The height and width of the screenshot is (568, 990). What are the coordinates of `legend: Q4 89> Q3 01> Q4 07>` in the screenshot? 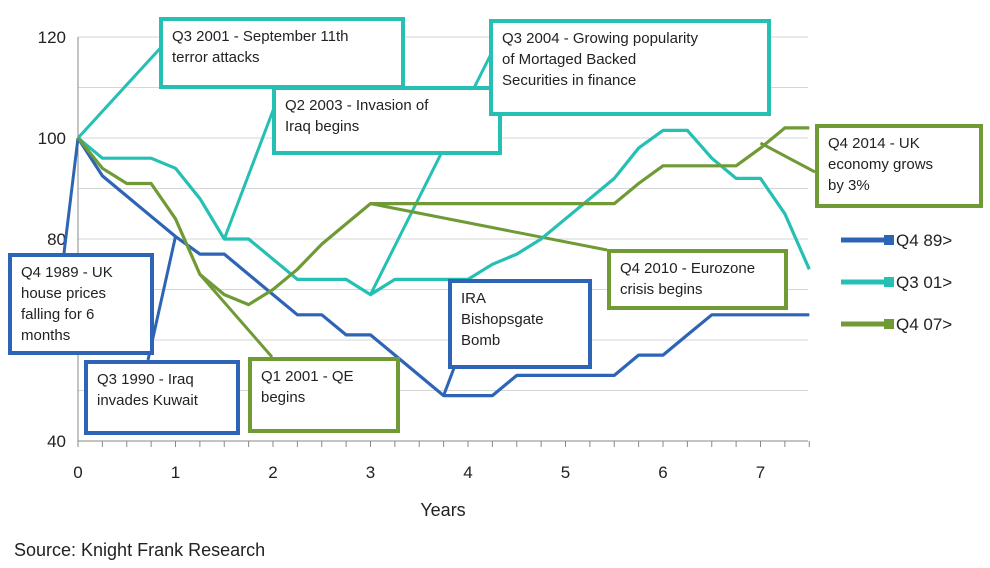 It's located at (896, 282).